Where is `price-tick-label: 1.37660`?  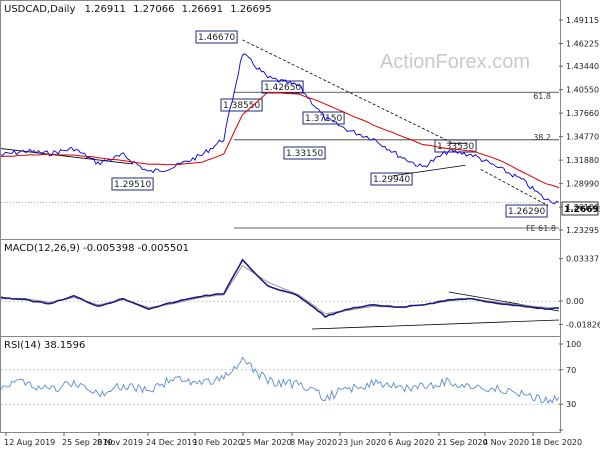
price-tick-label: 1.37660 is located at coordinates (582, 113).